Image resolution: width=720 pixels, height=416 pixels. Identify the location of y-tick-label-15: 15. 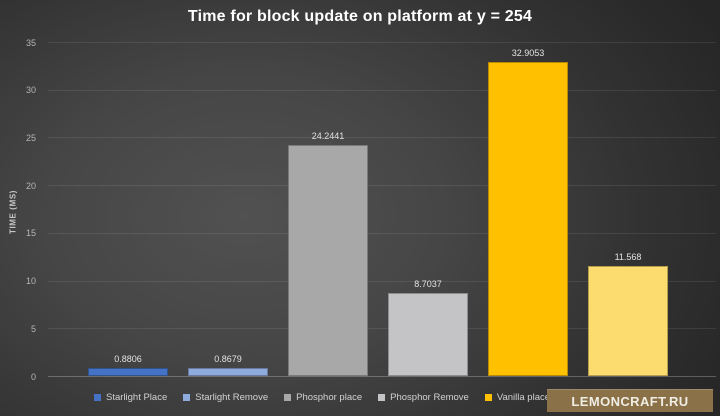
(30, 233).